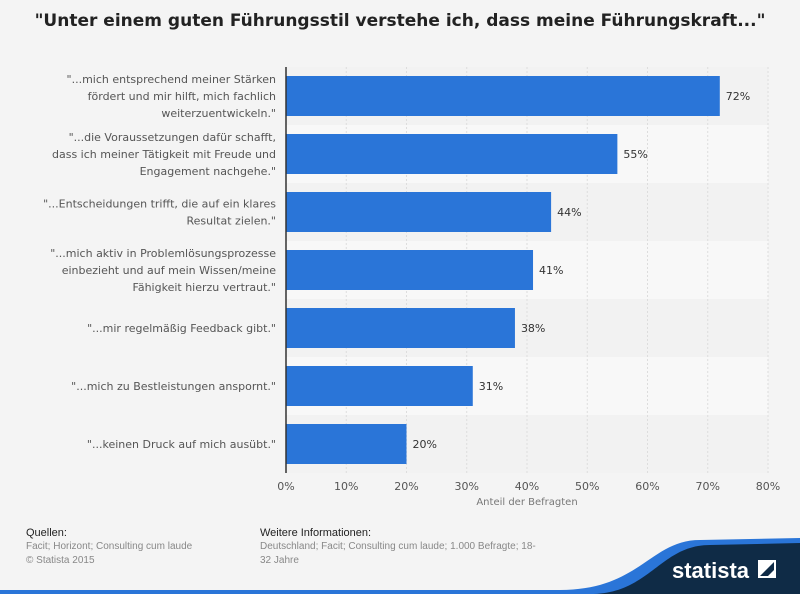 The image size is (800, 594). Describe the element at coordinates (232, 221) in the screenshot. I see `category-label: Resultat zielen."` at that location.